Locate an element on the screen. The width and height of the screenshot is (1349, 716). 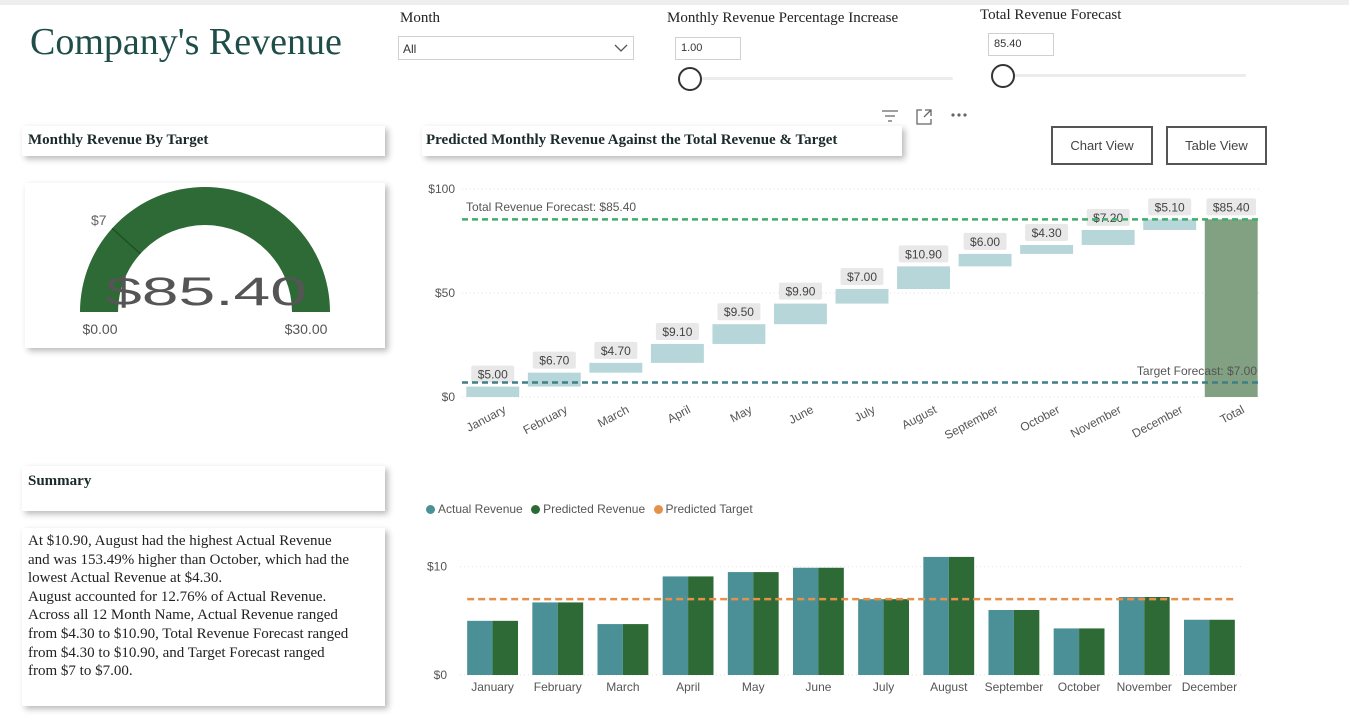
top-border is located at coordinates (674, 2).